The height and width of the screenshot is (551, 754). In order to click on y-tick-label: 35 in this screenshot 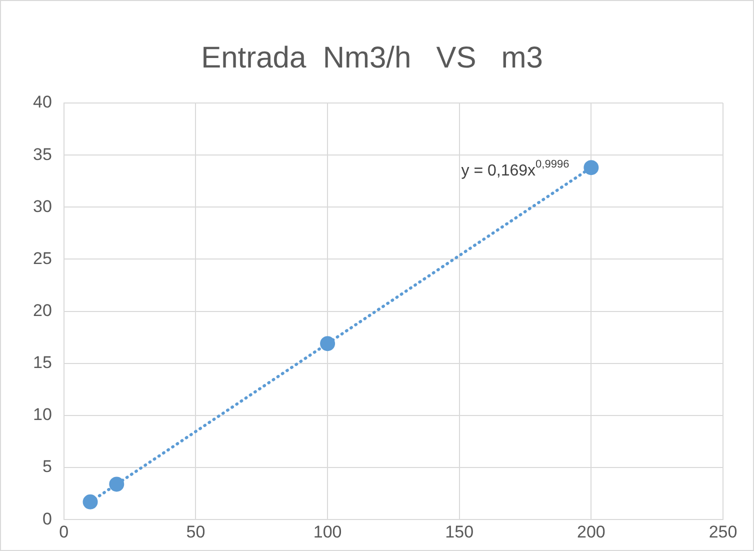, I will do `click(42, 154)`.